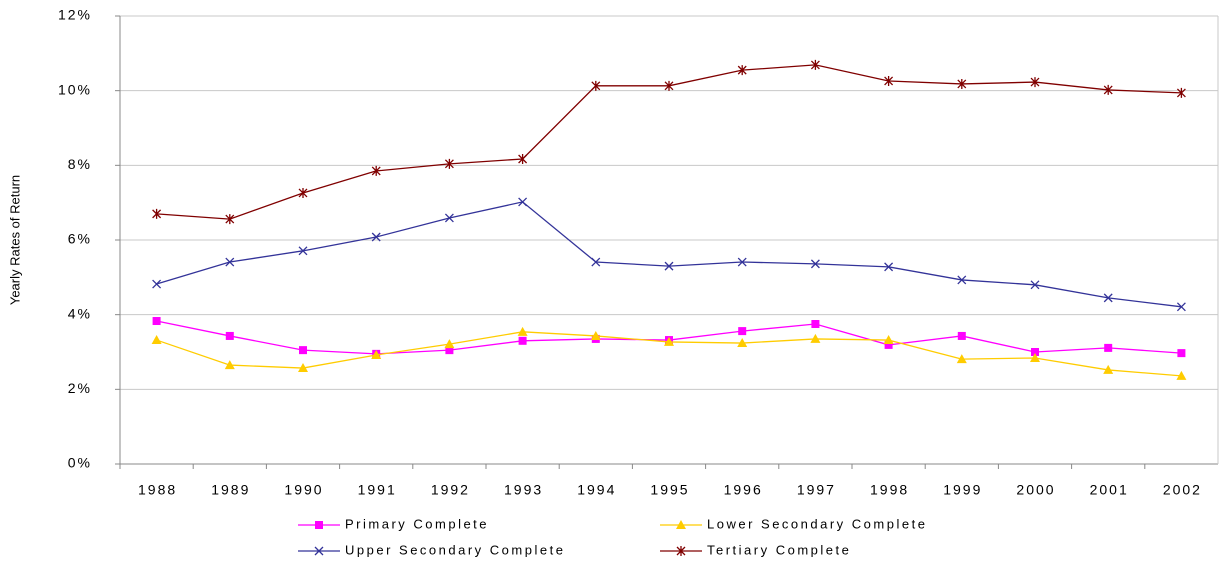  What do you see at coordinates (817, 523) in the screenshot?
I see `legend-label: Lower Secondary Complete` at bounding box center [817, 523].